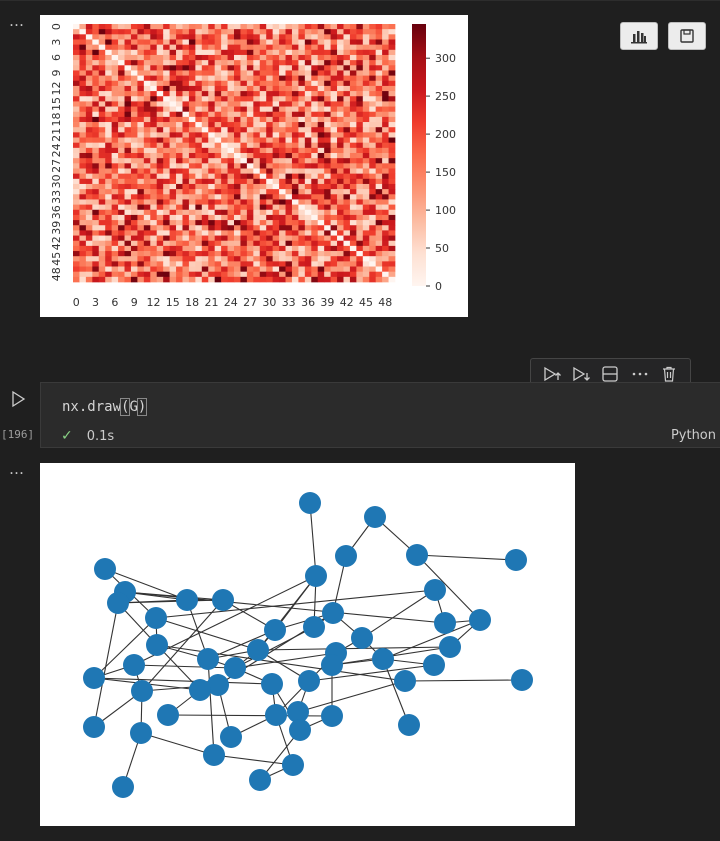  Describe the element at coordinates (640, 374) in the screenshot. I see `more-icon` at that location.